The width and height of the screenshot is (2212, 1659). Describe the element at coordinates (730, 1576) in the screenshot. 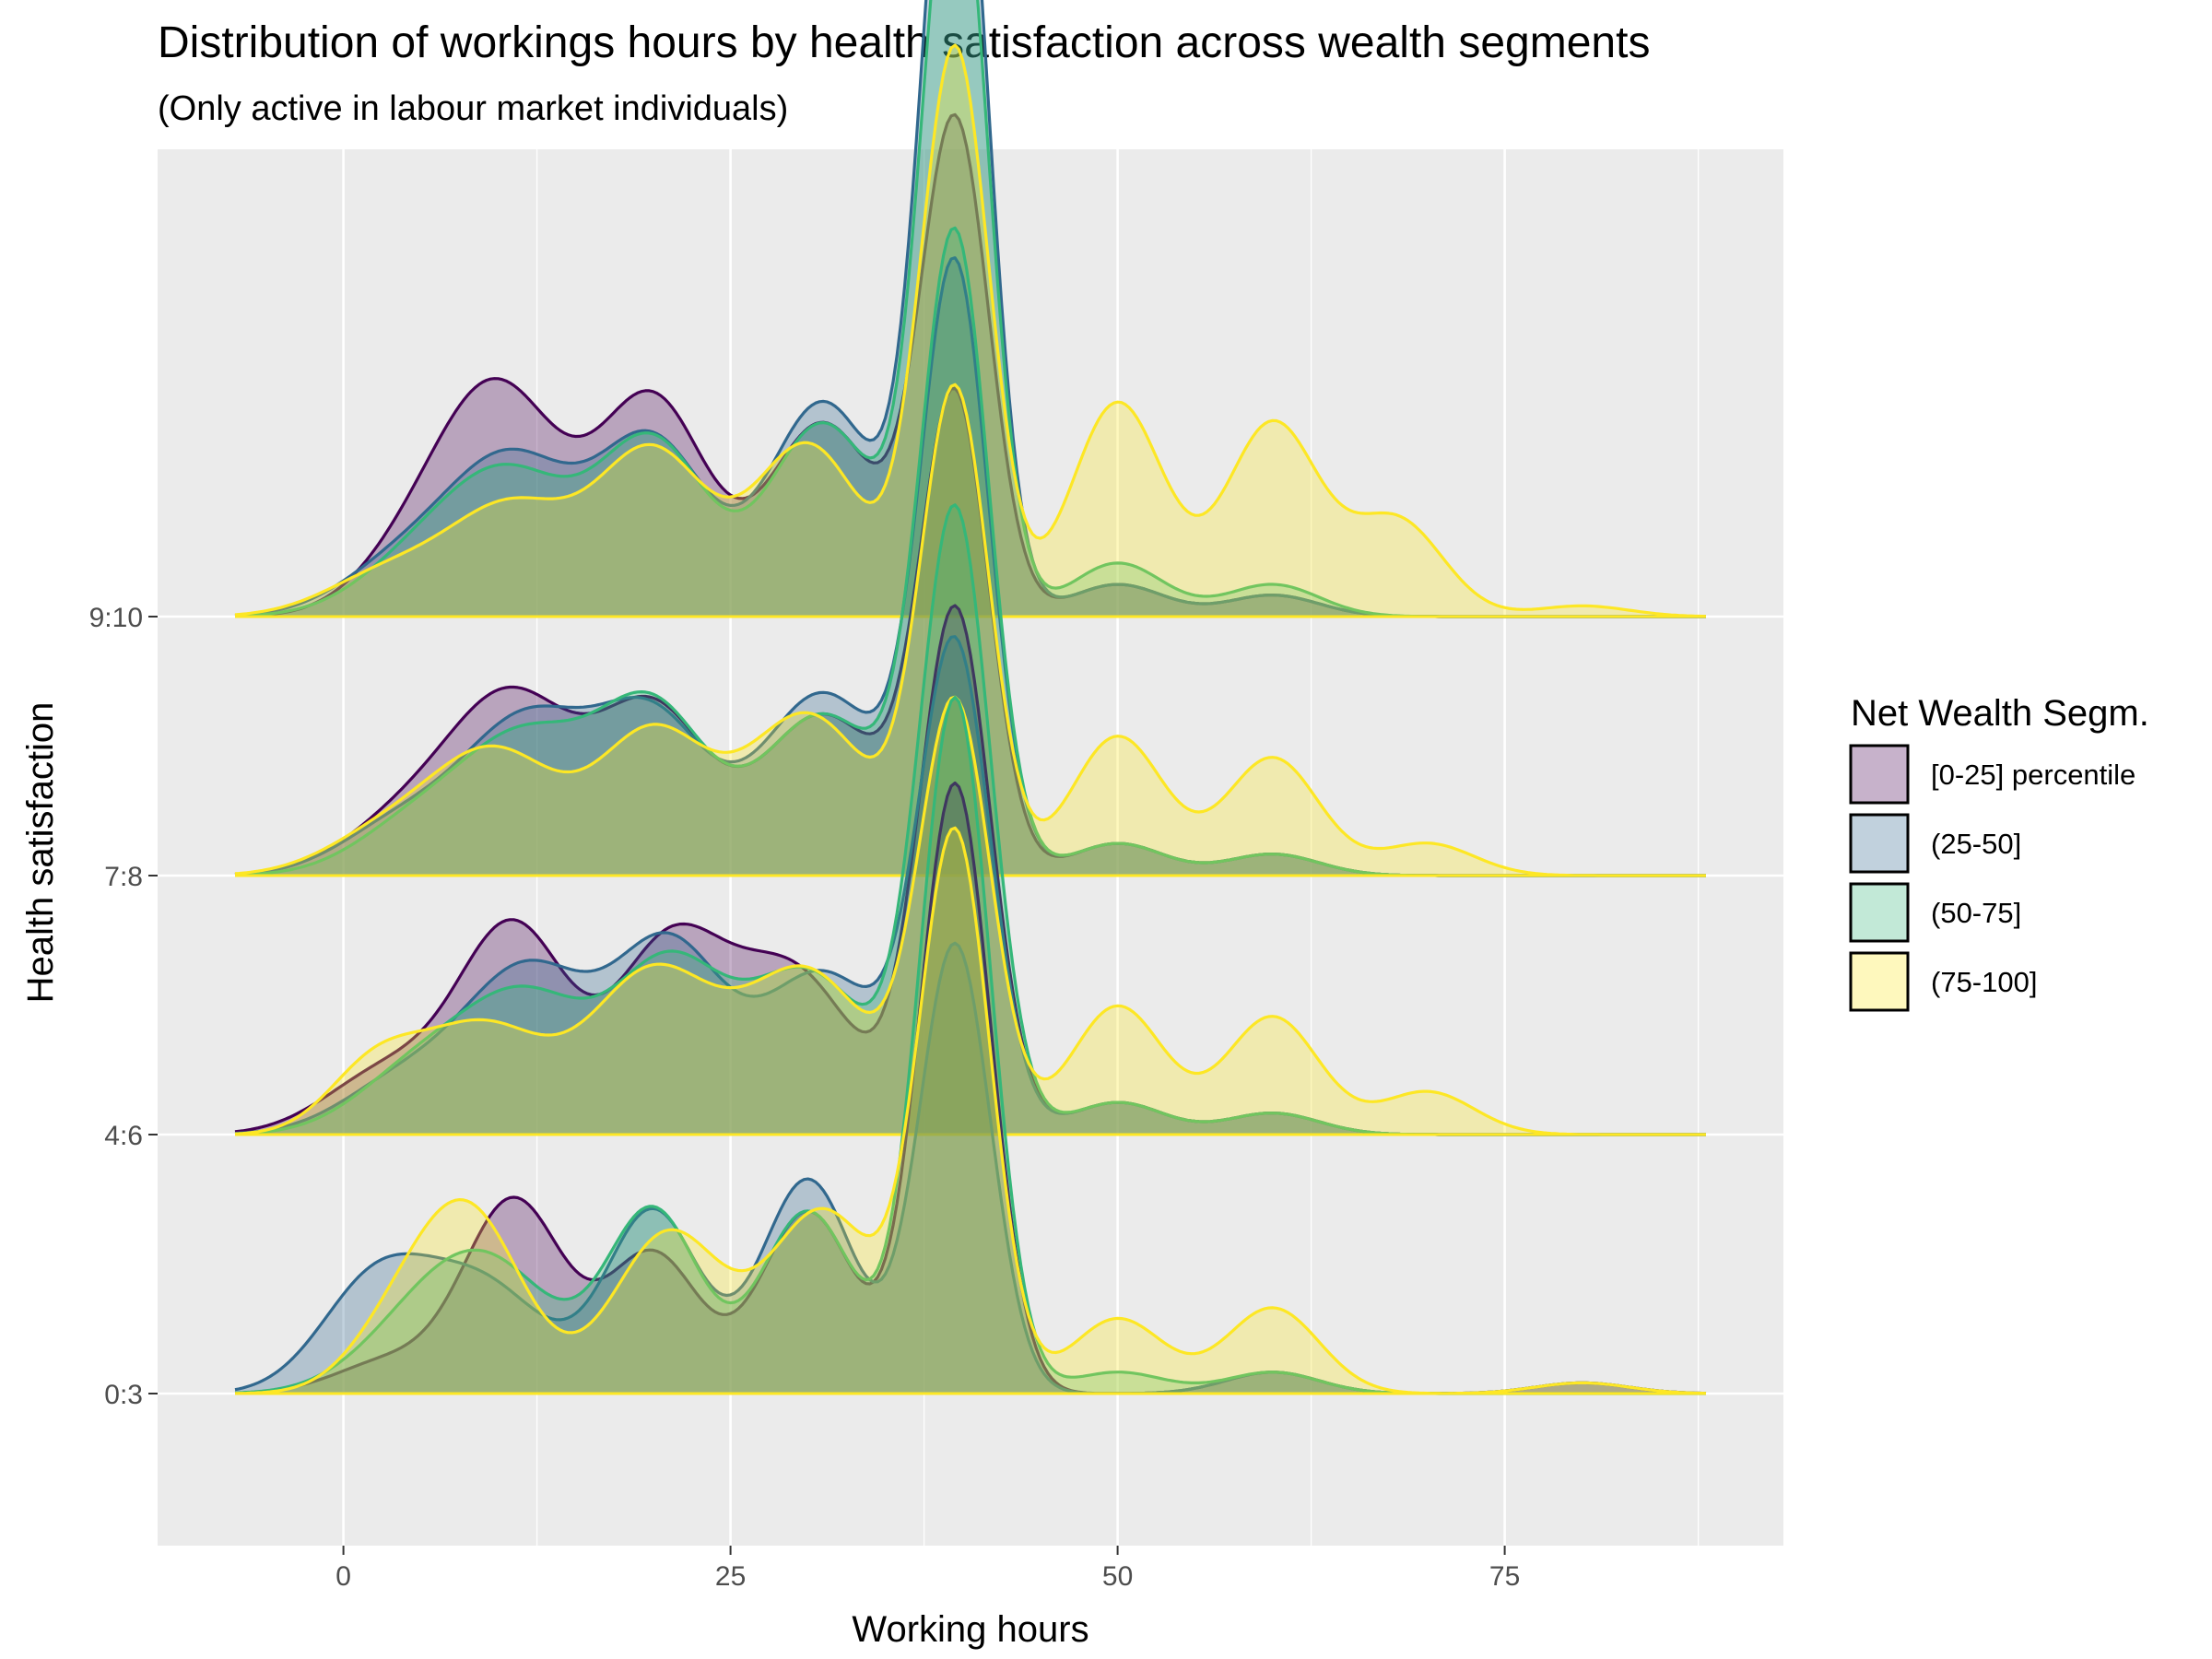

I see `x-tick-label: 25` at that location.